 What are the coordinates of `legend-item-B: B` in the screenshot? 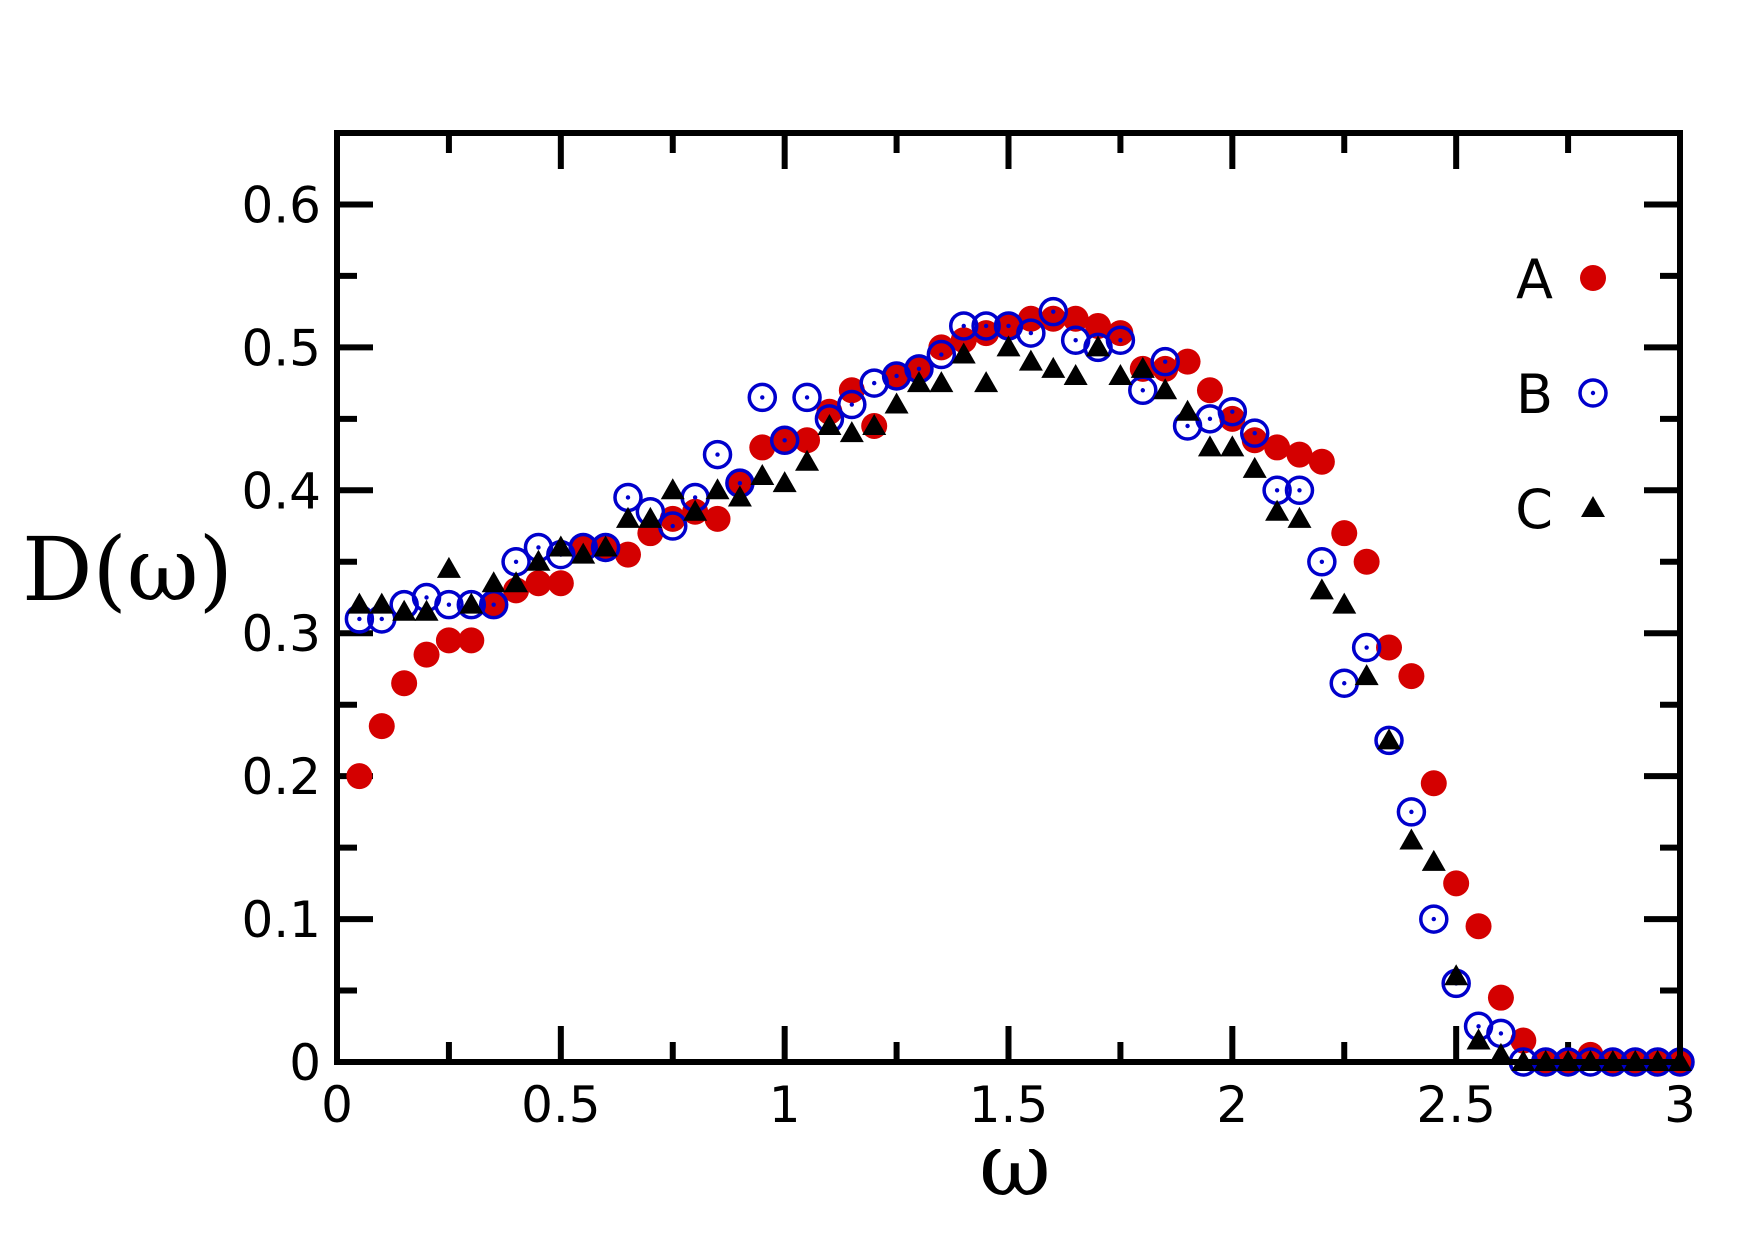 It's located at (1562, 394).